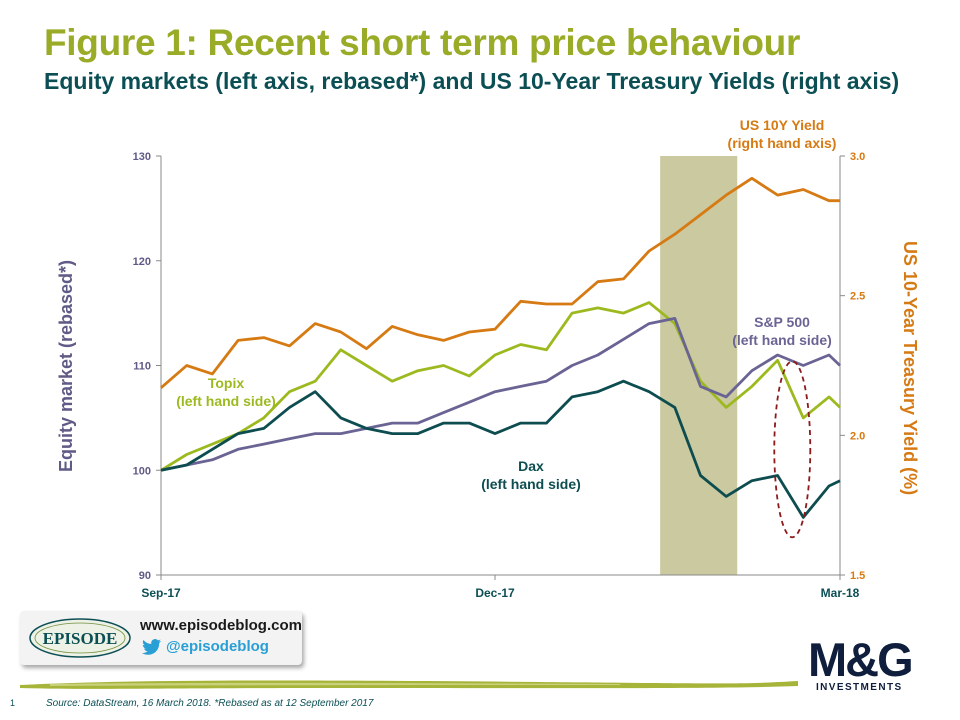 This screenshot has width=960, height=720. I want to click on website-link: www.episodeblog.com, so click(221, 625).